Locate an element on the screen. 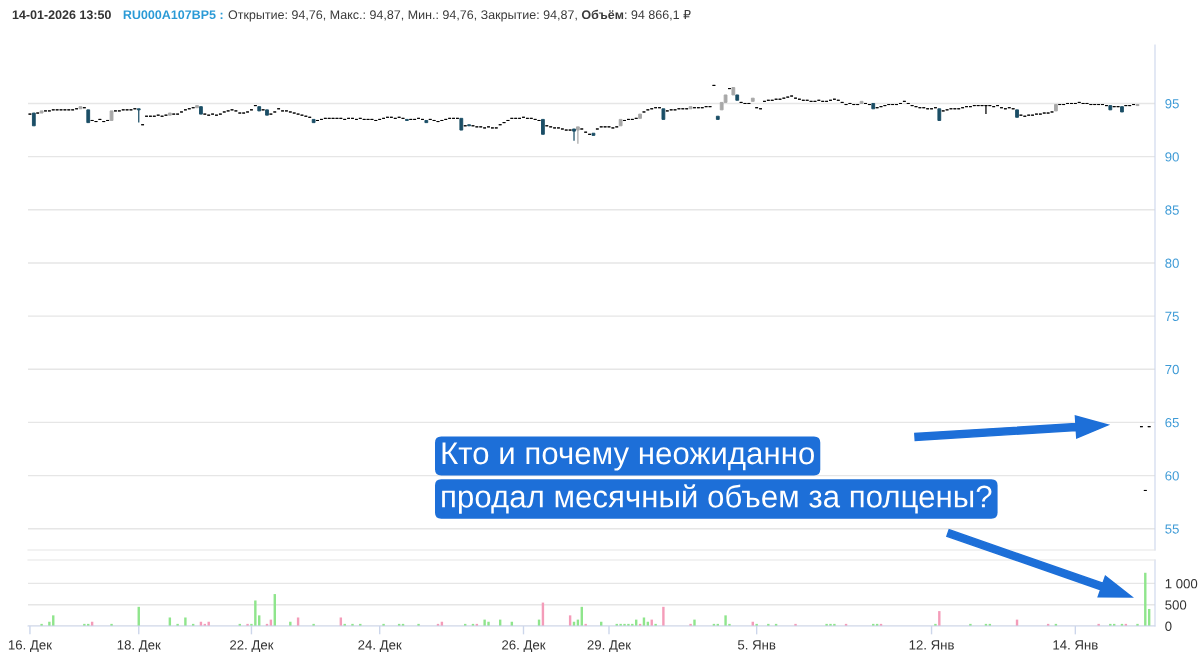 Image resolution: width=1200 pixels, height=670 pixels. y-tick-label: 1 000 is located at coordinates (1181, 583).